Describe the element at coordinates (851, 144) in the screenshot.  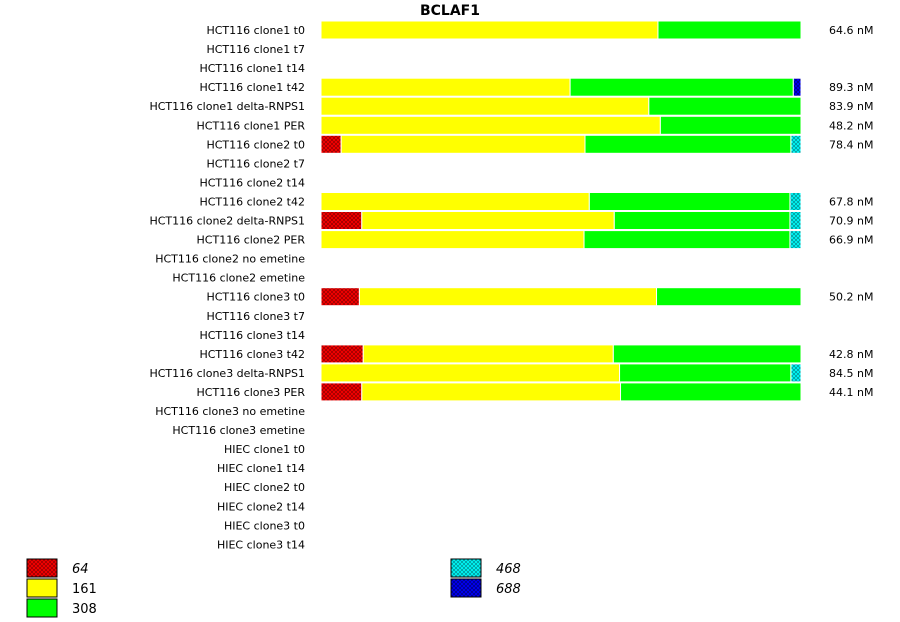
I see `value-label: 78.4 nM` at that location.